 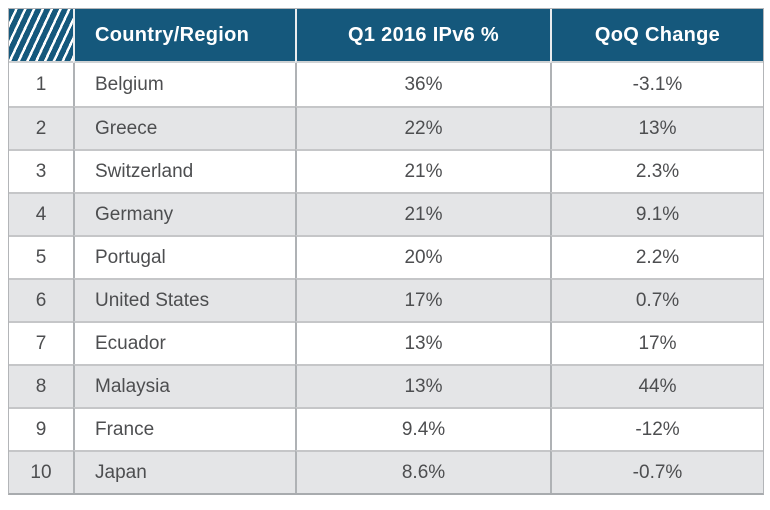 I want to click on ipv6-cell: 9.4%, so click(x=422, y=428).